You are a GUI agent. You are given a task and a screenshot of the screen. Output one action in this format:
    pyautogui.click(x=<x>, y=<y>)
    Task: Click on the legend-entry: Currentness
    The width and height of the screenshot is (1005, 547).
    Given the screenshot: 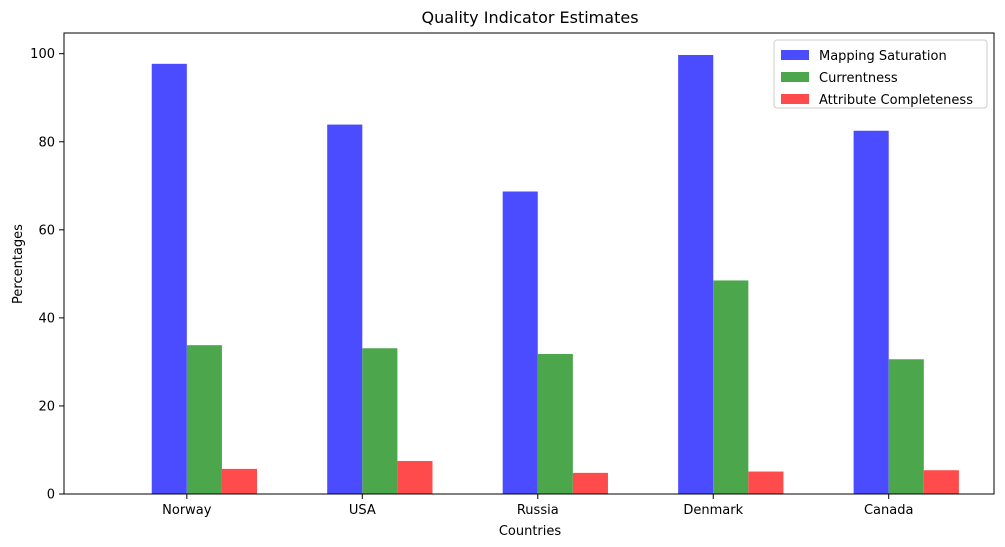 What is the action you would take?
    pyautogui.click(x=858, y=78)
    